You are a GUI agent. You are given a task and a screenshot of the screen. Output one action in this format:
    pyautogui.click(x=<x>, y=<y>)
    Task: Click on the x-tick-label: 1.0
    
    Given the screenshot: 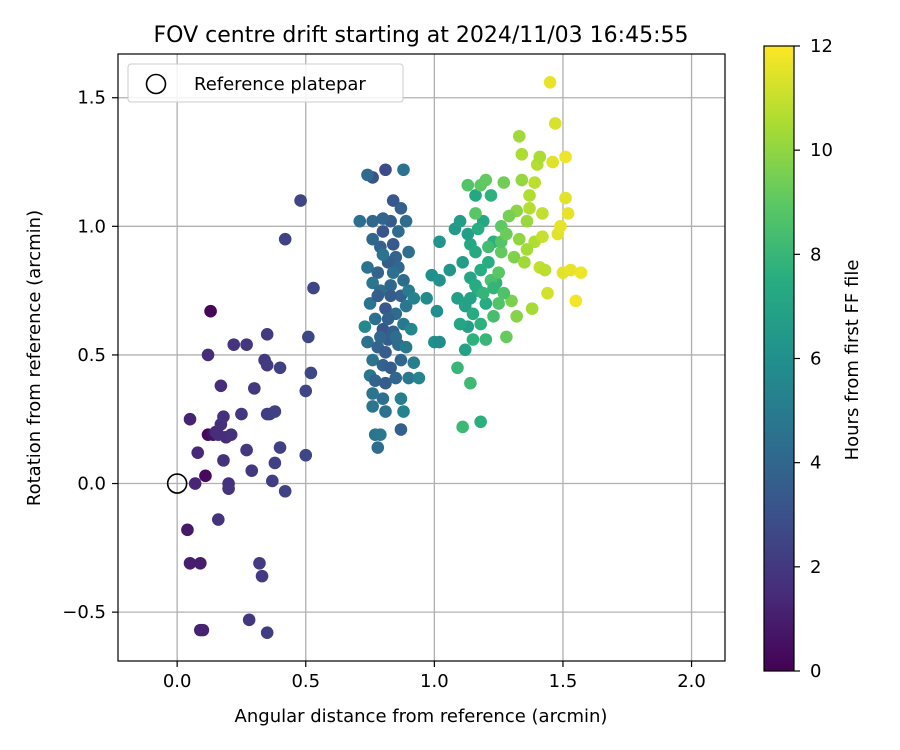 What is the action you would take?
    pyautogui.click(x=434, y=681)
    